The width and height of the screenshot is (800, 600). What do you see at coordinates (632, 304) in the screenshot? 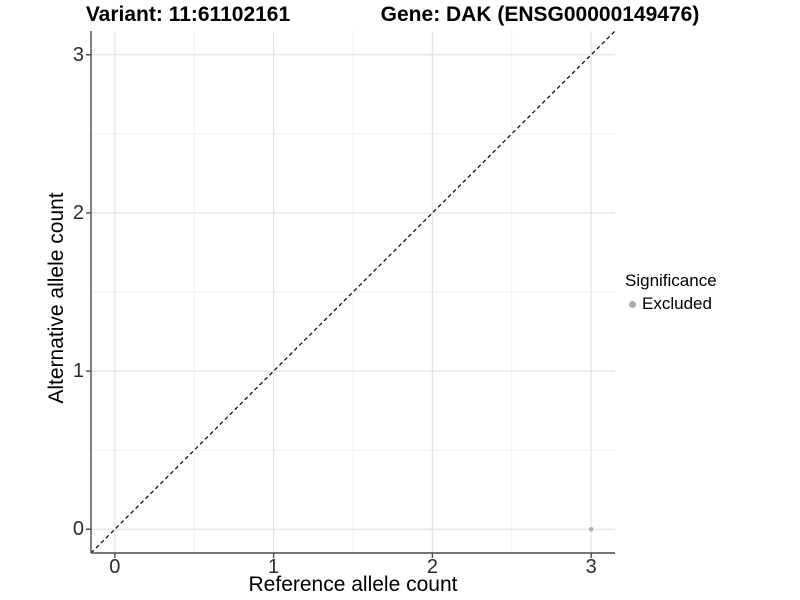
I see `legend-point-icon` at bounding box center [632, 304].